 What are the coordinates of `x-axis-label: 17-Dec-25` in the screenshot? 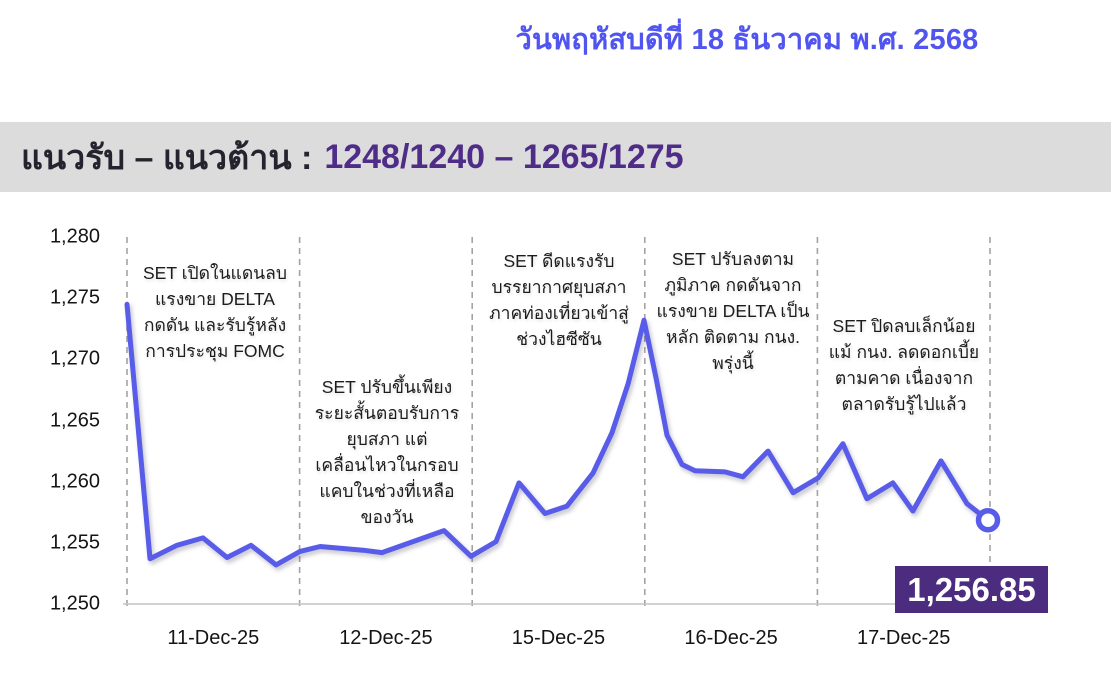 It's located at (903, 638).